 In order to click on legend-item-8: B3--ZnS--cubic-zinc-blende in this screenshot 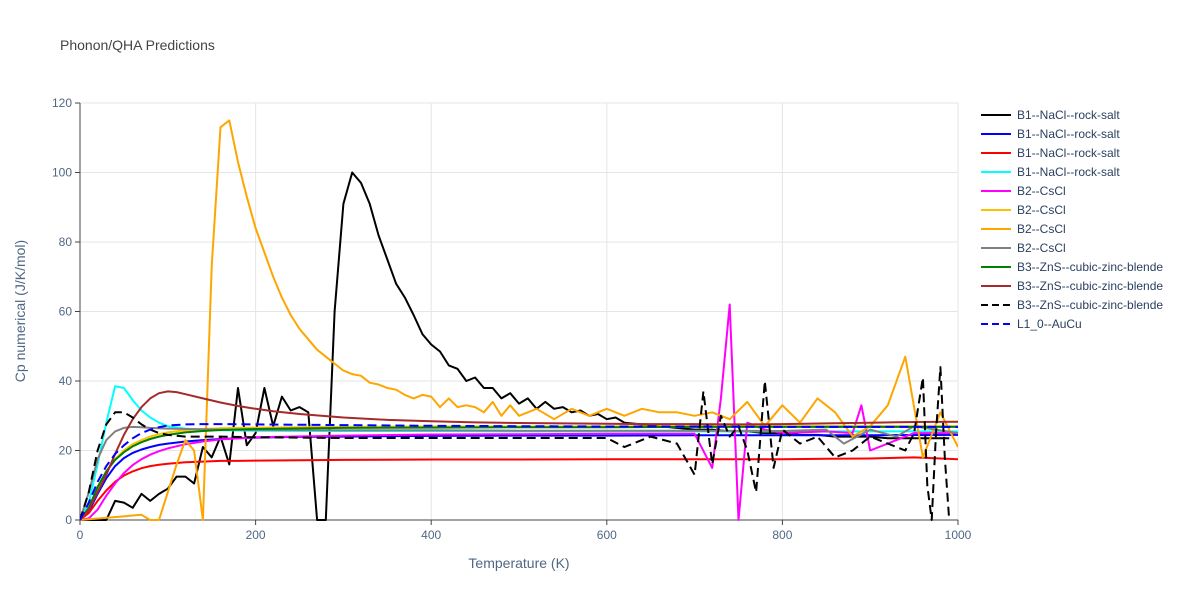, I will do `click(1072, 267)`.